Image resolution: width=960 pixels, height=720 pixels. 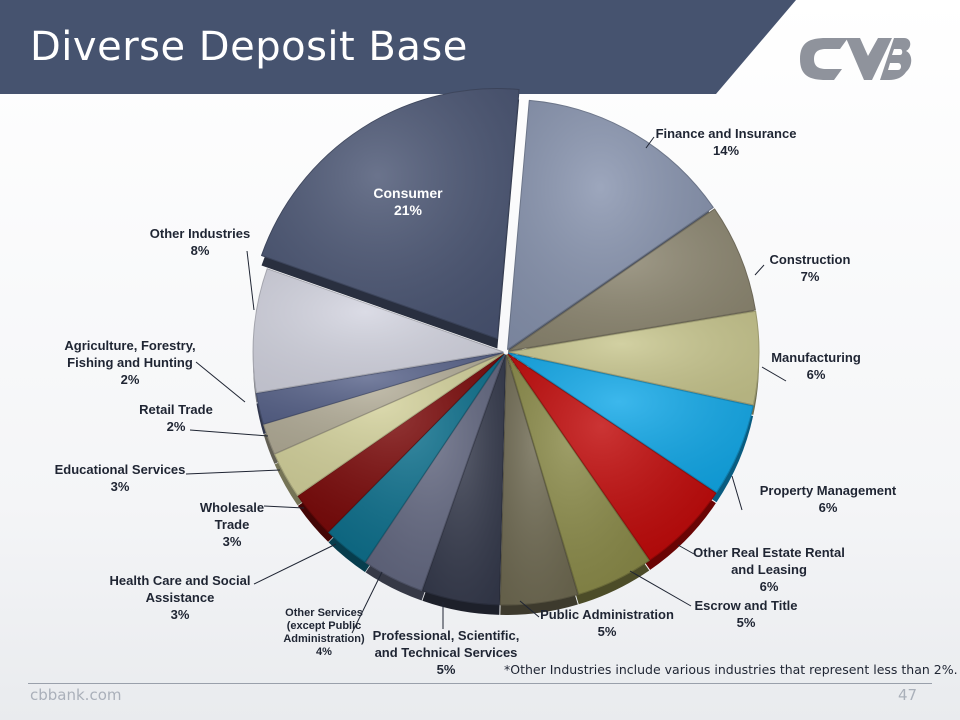 I want to click on slice-sheen-health-care-and-social-assistance, so click(x=416, y=458).